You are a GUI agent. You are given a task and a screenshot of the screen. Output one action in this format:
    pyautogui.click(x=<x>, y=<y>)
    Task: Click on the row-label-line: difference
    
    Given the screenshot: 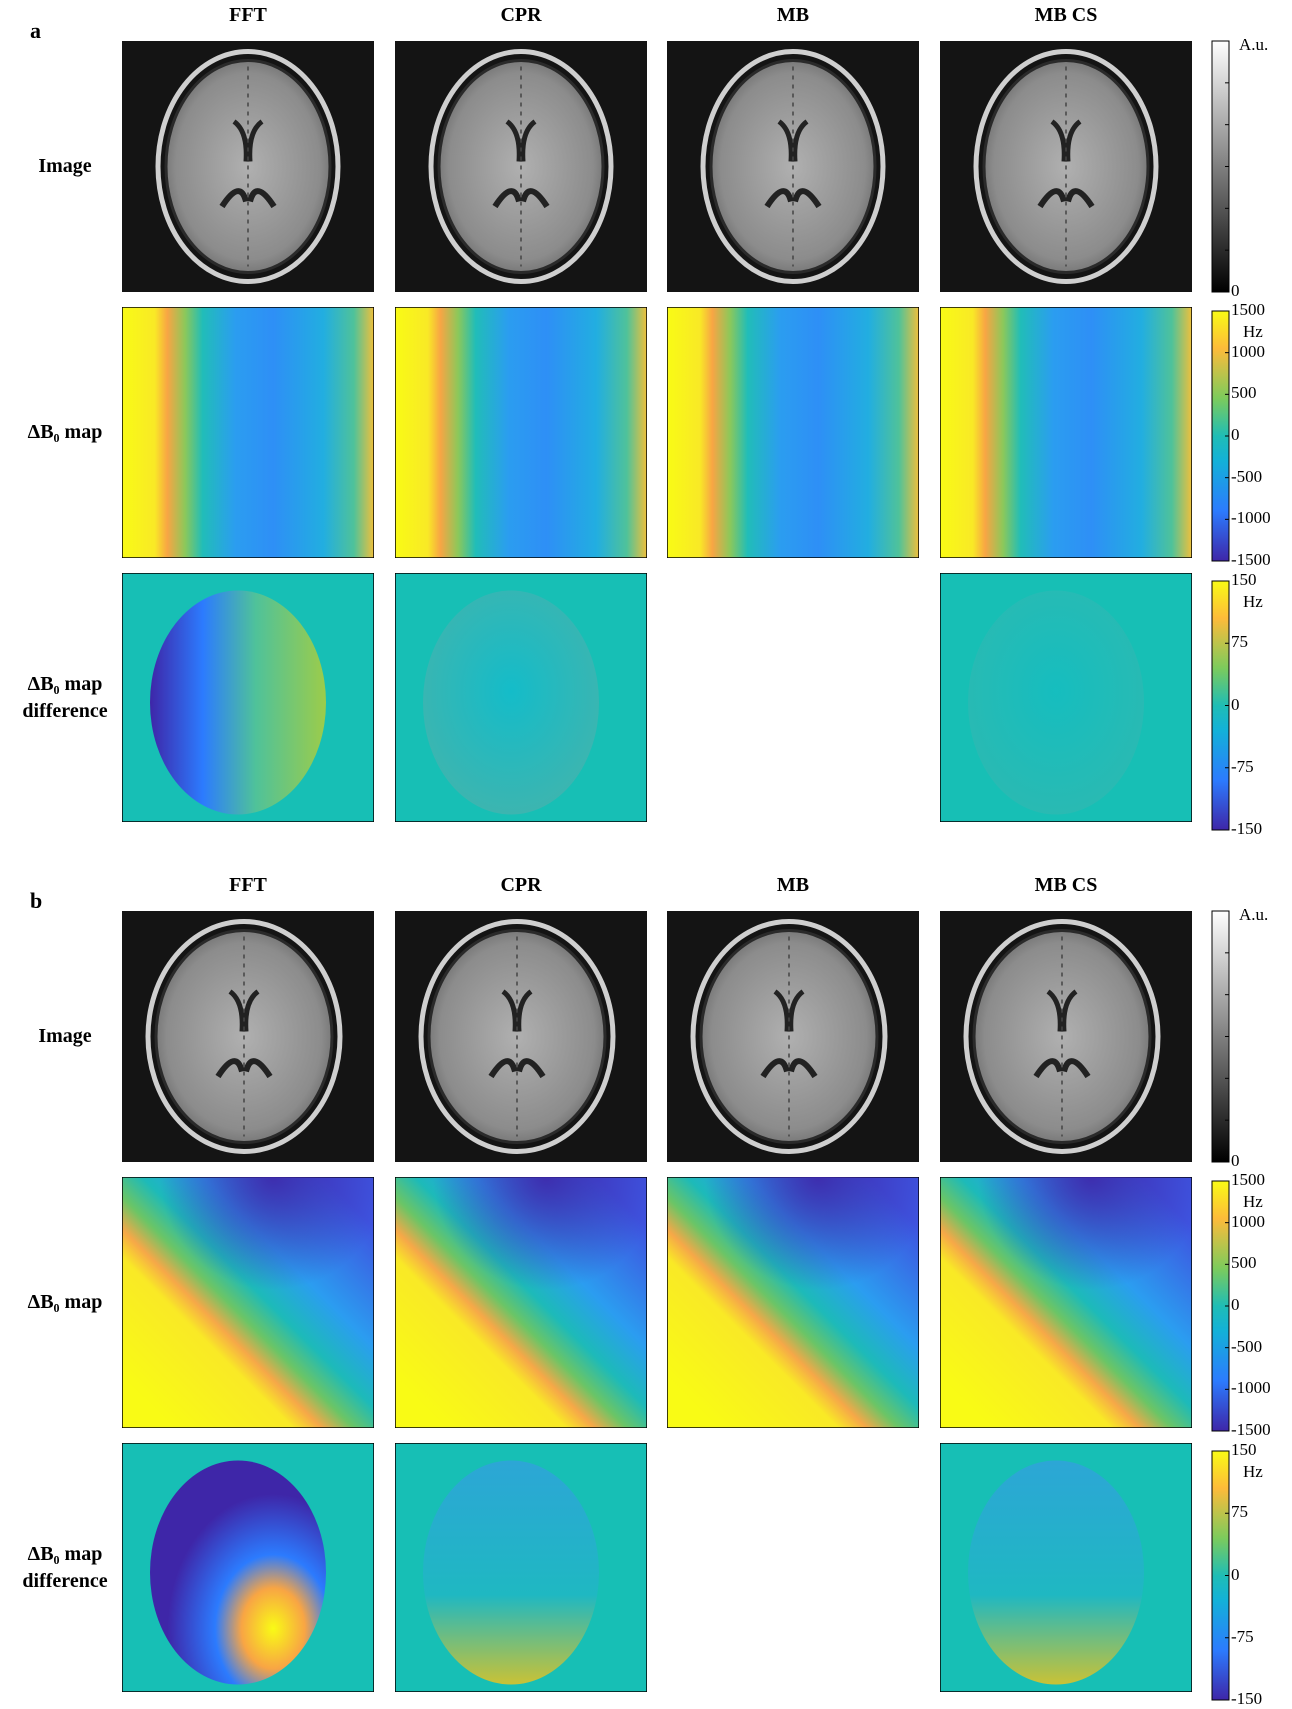 What is the action you would take?
    pyautogui.click(x=65, y=710)
    